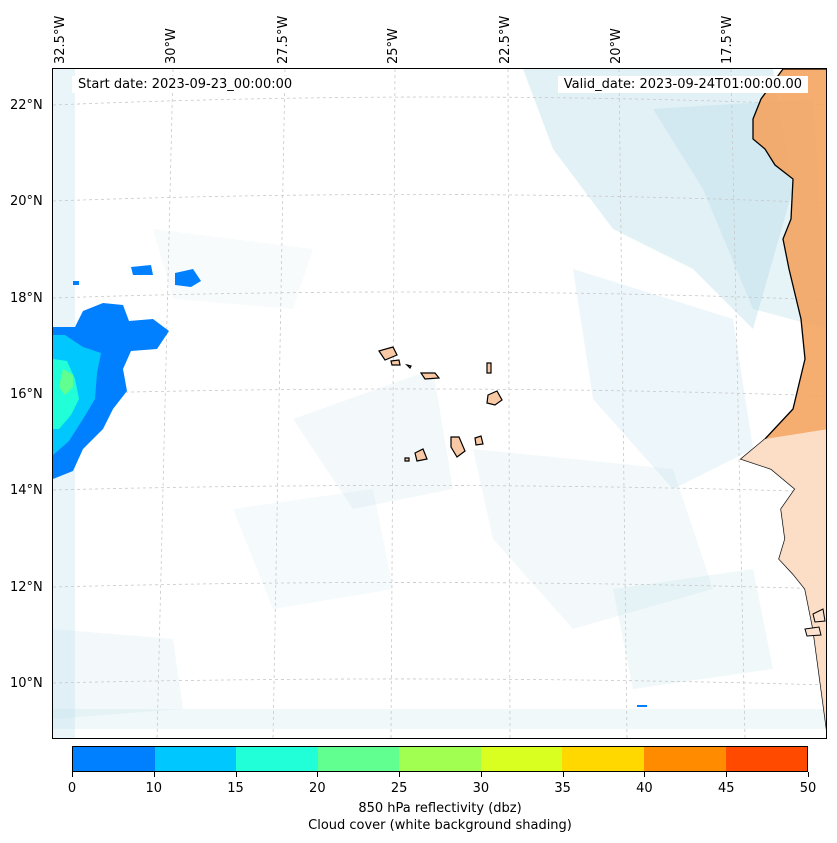 Image resolution: width=837 pixels, height=843 pixels. What do you see at coordinates (505, 39) in the screenshot?
I see `lon-label-22-5w: 22.5°W` at bounding box center [505, 39].